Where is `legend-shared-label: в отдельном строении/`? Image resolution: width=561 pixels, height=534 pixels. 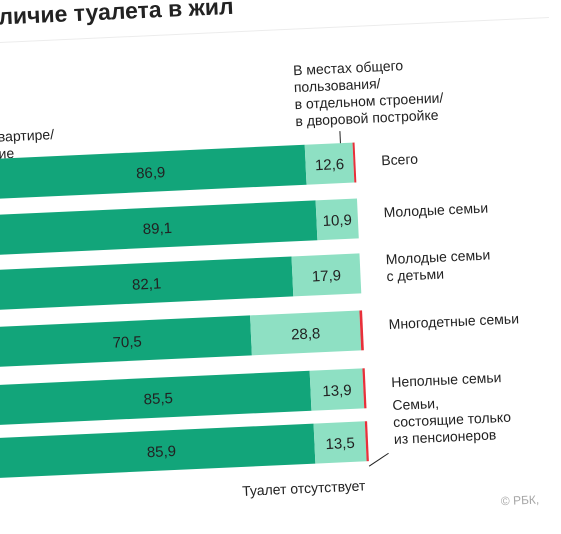
legend-shared-label: в отдельном строении/ is located at coordinates (368, 100).